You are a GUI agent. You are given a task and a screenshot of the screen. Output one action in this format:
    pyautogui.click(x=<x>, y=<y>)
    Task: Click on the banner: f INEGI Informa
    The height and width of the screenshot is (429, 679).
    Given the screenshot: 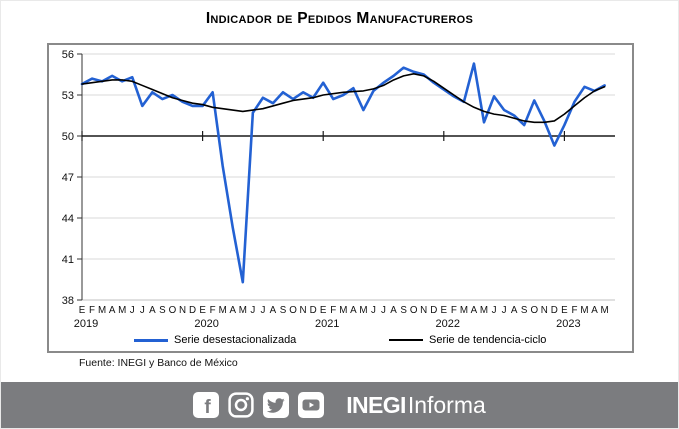 What is the action you would take?
    pyautogui.click(x=339, y=405)
    